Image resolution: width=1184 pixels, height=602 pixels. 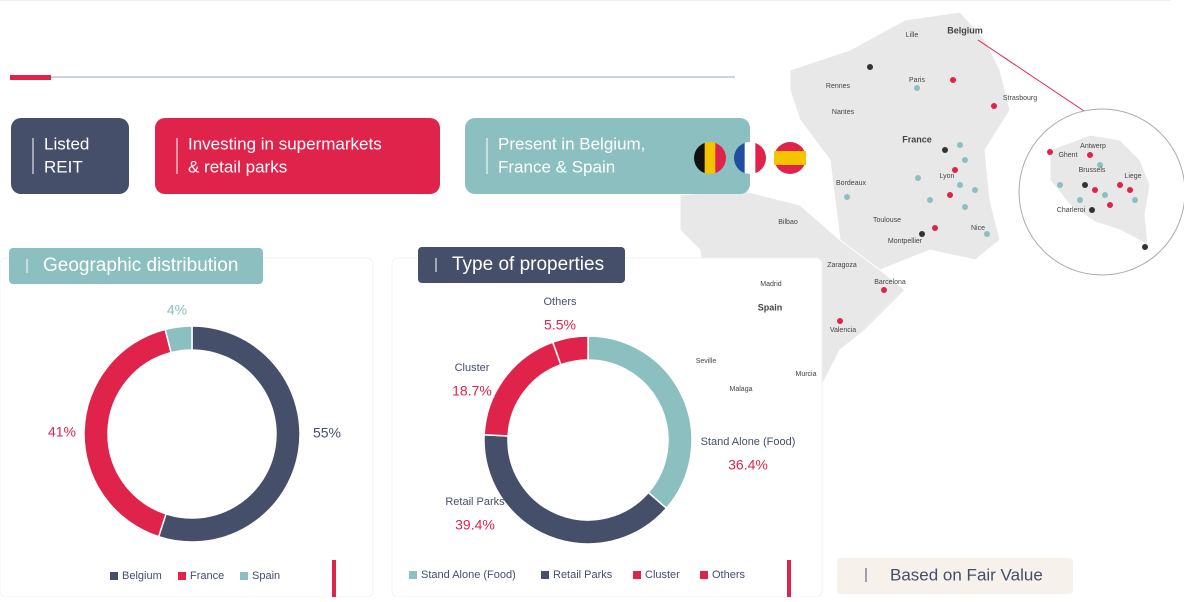 I want to click on accent-bar, so click(x=334, y=578).